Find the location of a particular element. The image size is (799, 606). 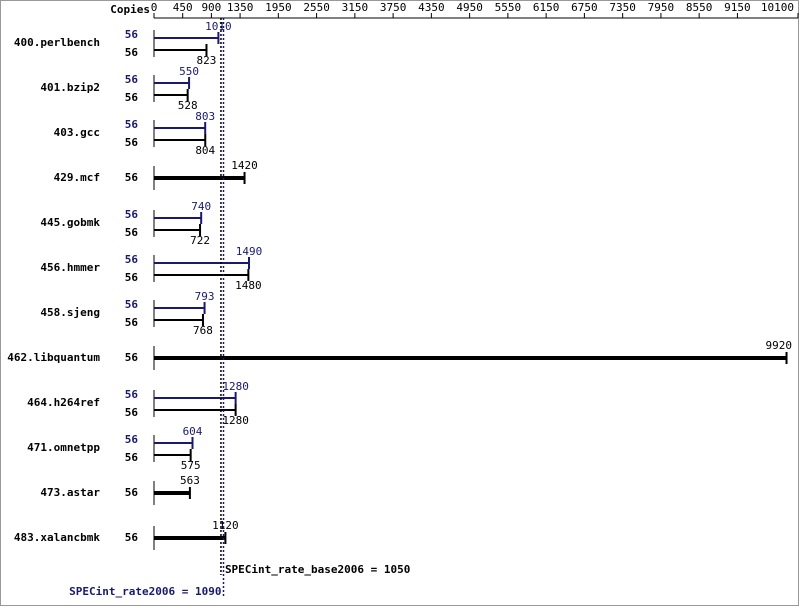

value-label: 1010 is located at coordinates (218, 26).